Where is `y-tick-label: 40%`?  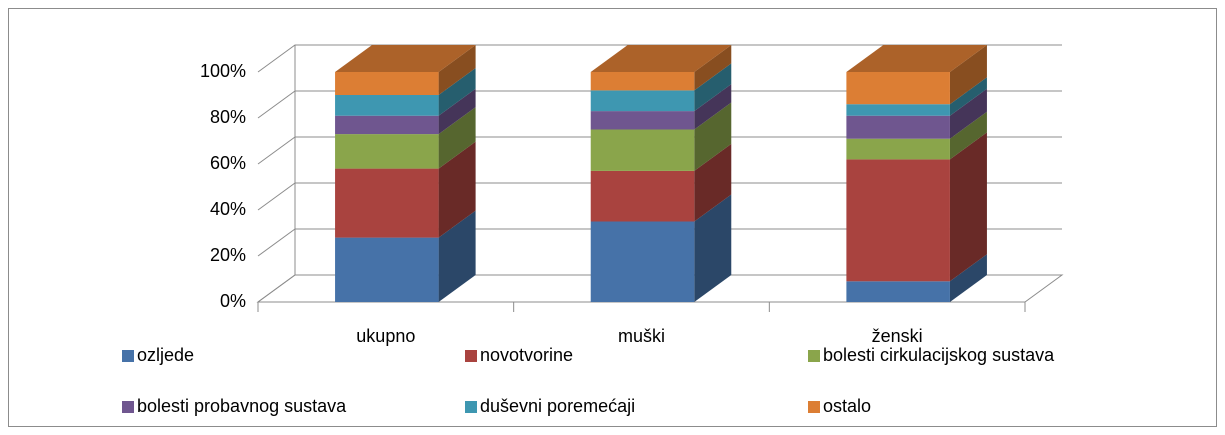
y-tick-label: 40% is located at coordinates (228, 209).